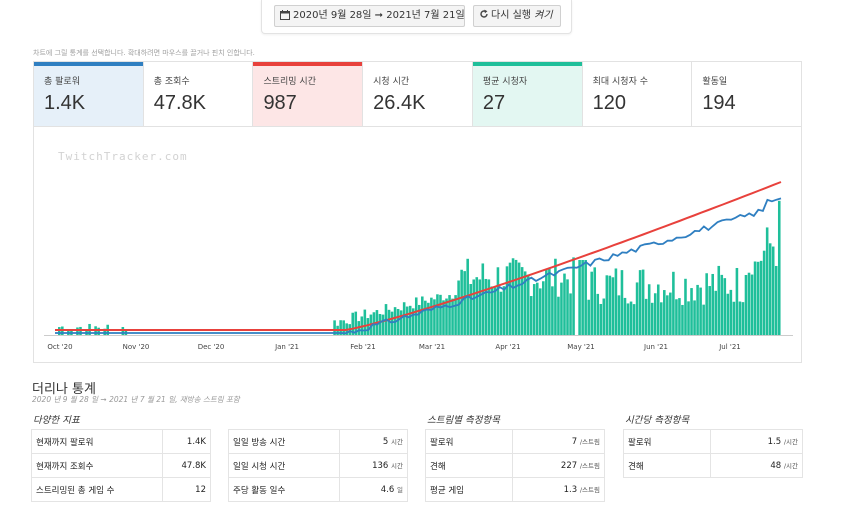  I want to click on metric-label: 팔로워, so click(667, 441).